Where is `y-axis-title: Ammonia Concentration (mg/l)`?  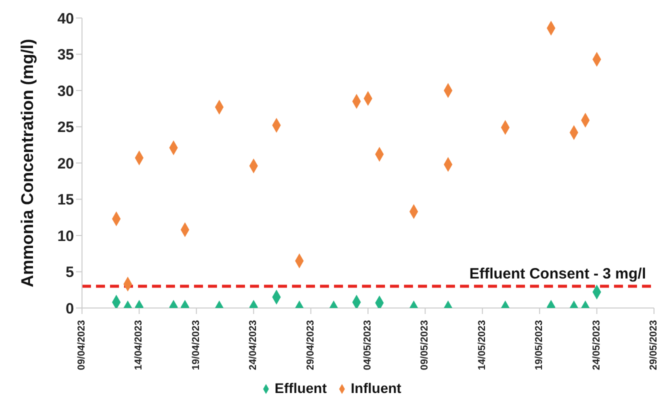
y-axis-title: Ammonia Concentration (mg/l) is located at coordinates (28, 163).